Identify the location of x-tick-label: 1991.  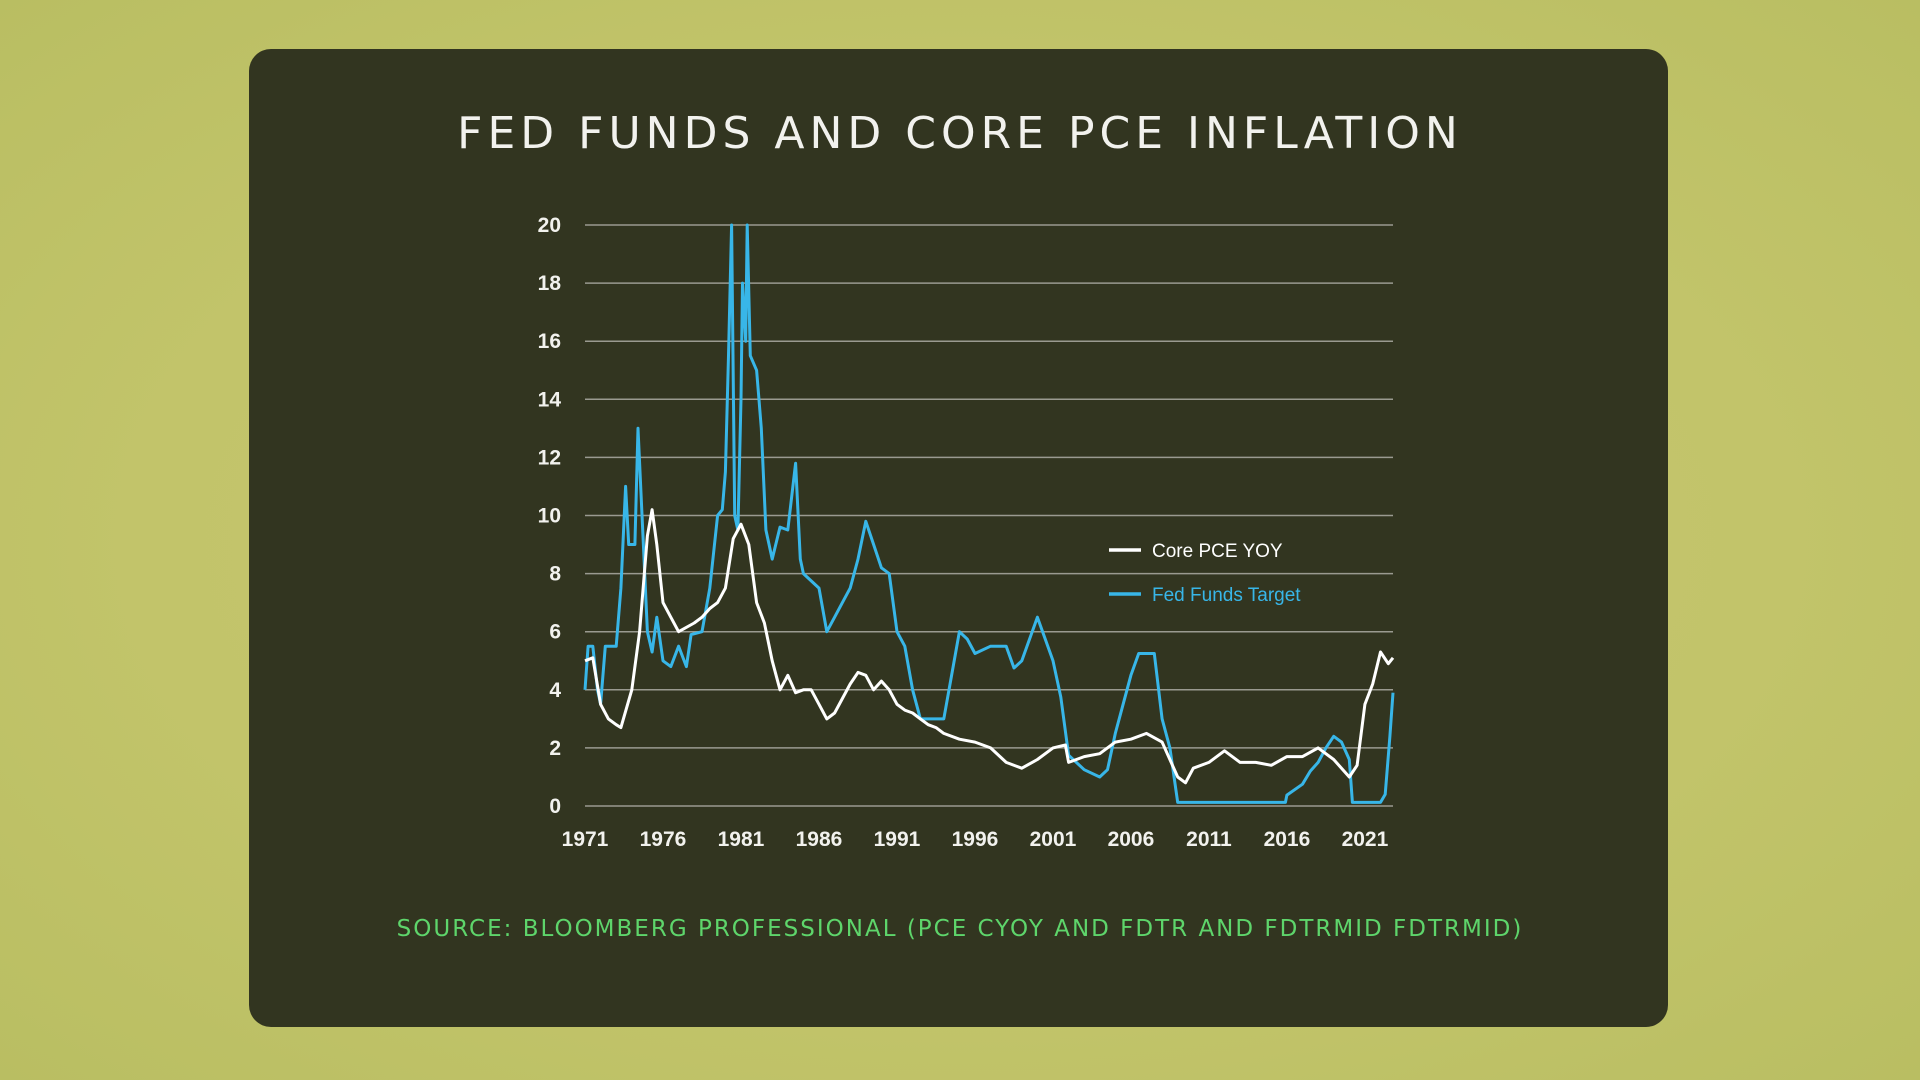
(897, 839).